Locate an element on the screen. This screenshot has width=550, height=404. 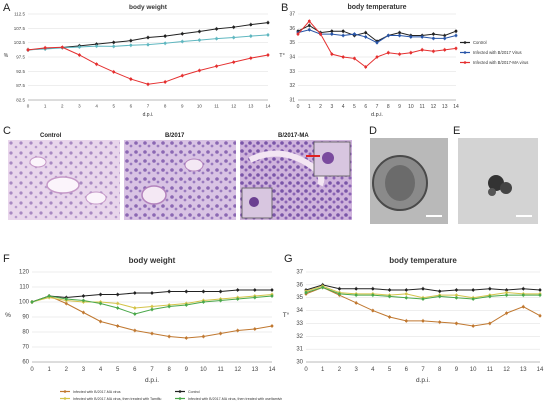
x-tick-label: 4 is located at coordinates (343, 107).